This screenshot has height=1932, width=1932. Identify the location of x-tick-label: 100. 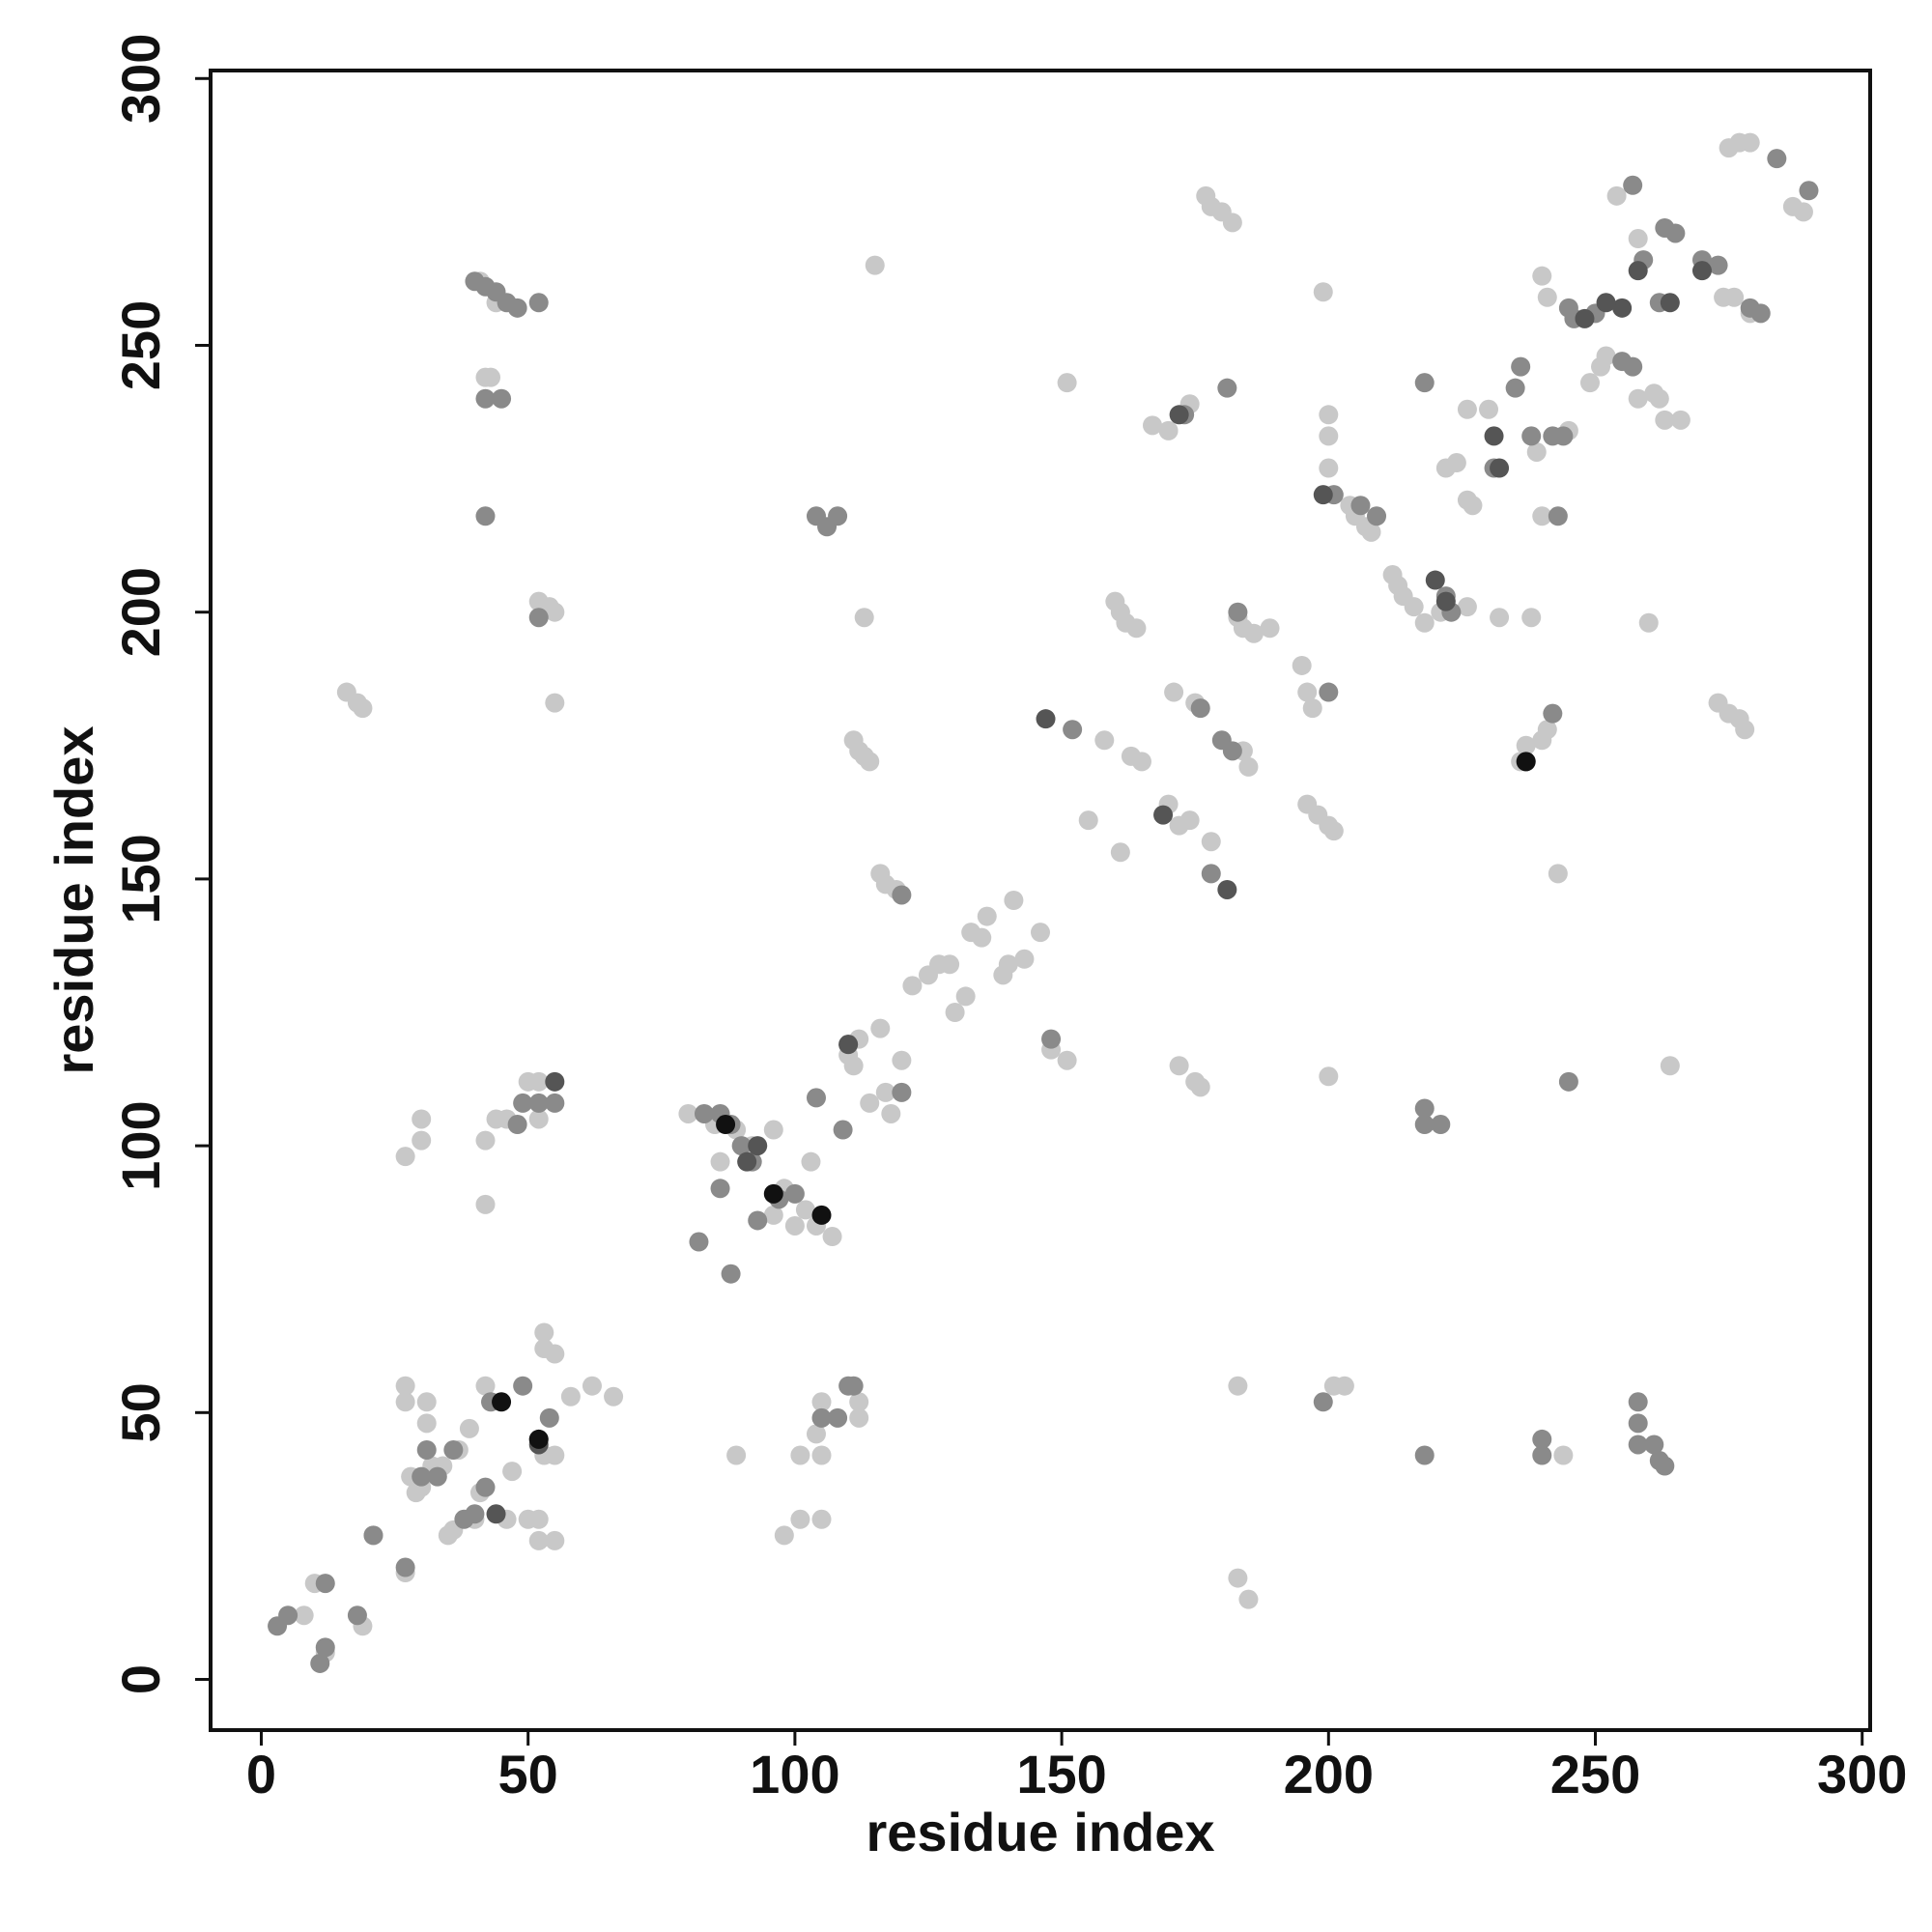
(794, 1774).